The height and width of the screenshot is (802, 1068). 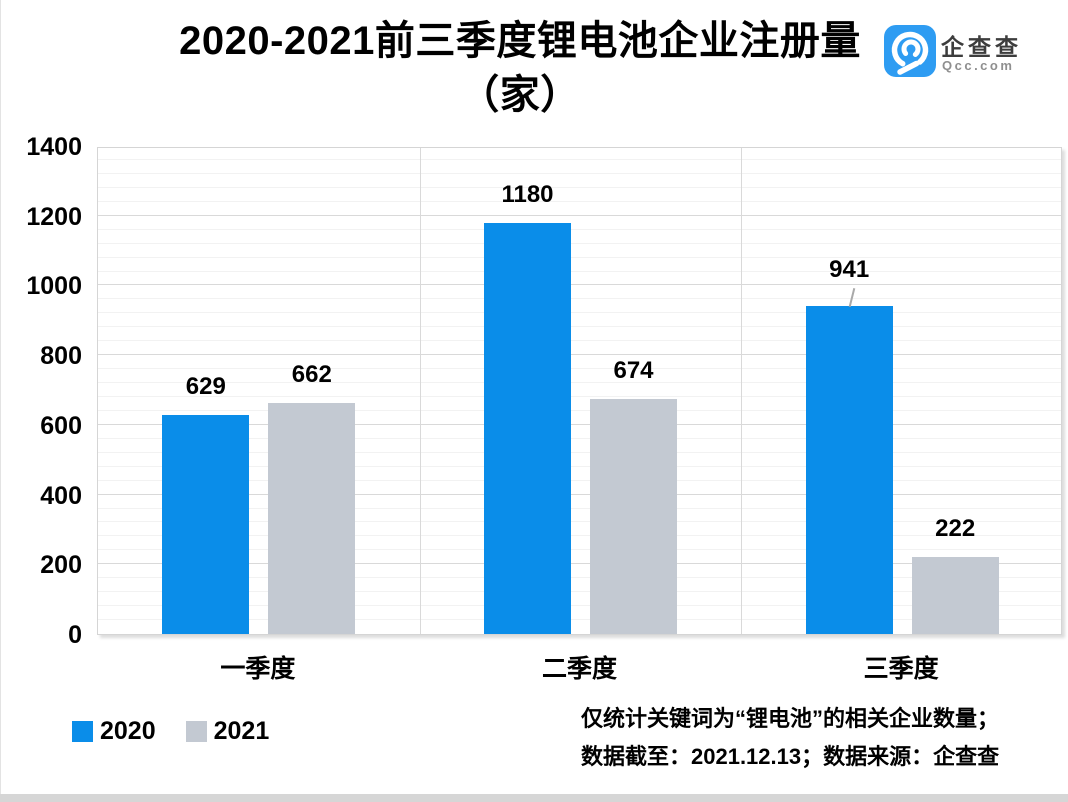 I want to click on legend-swatch-2020, so click(x=82, y=731).